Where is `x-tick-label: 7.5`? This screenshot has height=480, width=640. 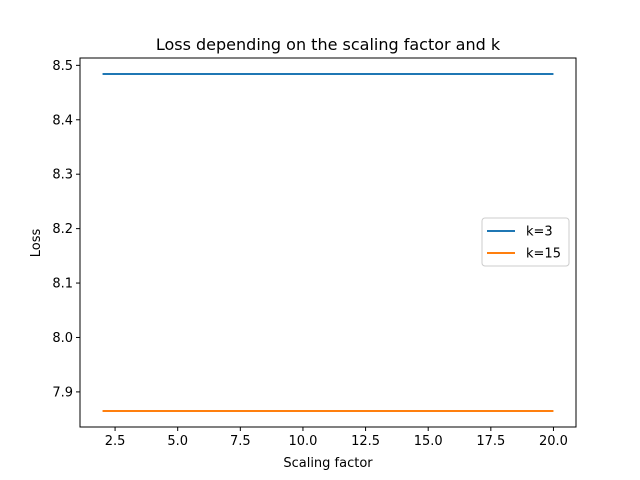
x-tick-label: 7.5 is located at coordinates (240, 441).